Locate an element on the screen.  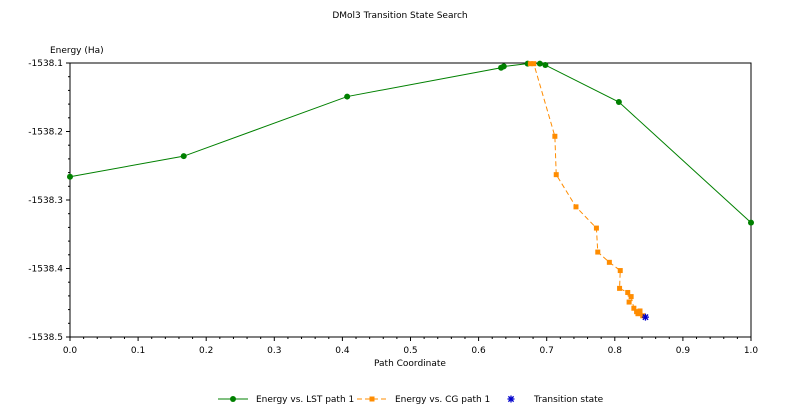
legend-item: Transition state is located at coordinates (555, 400).